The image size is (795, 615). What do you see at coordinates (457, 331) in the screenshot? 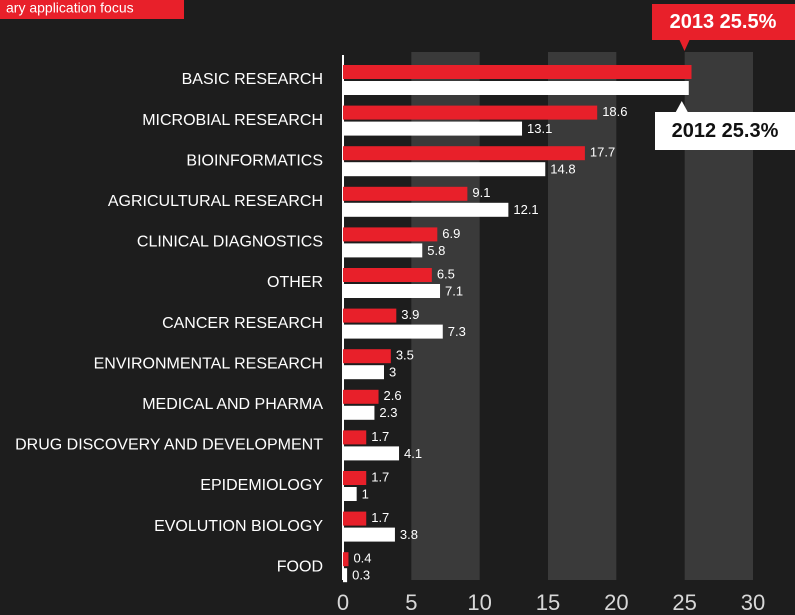
I see `value-label: 7.3` at bounding box center [457, 331].